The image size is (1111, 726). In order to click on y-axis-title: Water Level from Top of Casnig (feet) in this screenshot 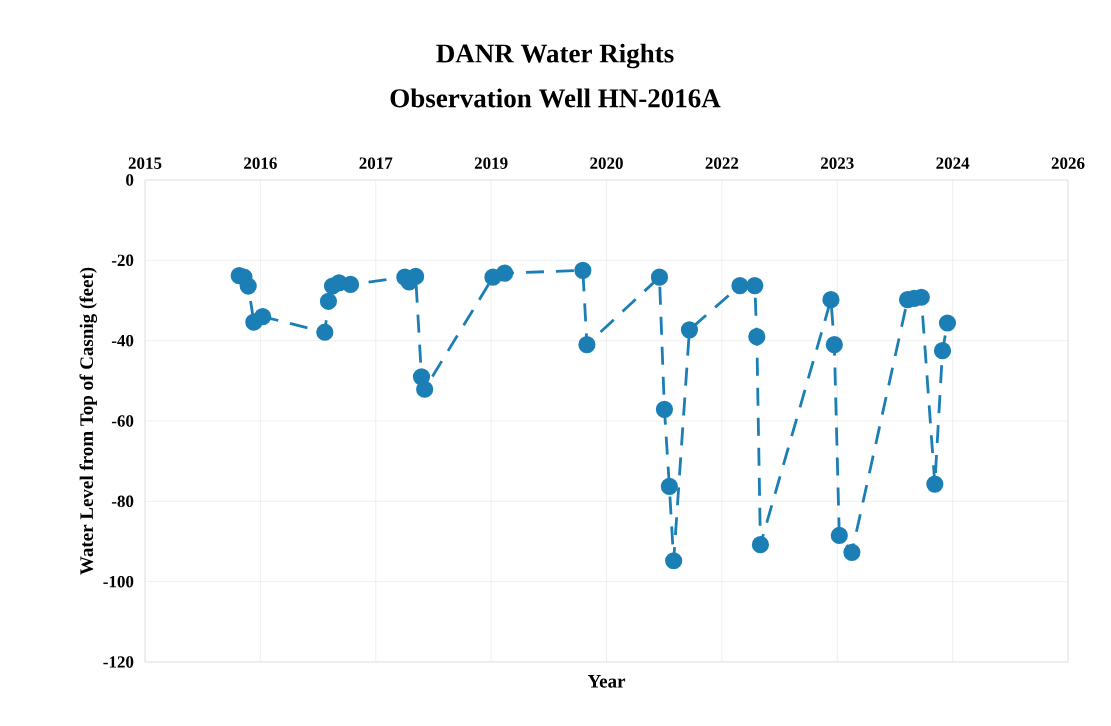, I will do `click(88, 421)`.